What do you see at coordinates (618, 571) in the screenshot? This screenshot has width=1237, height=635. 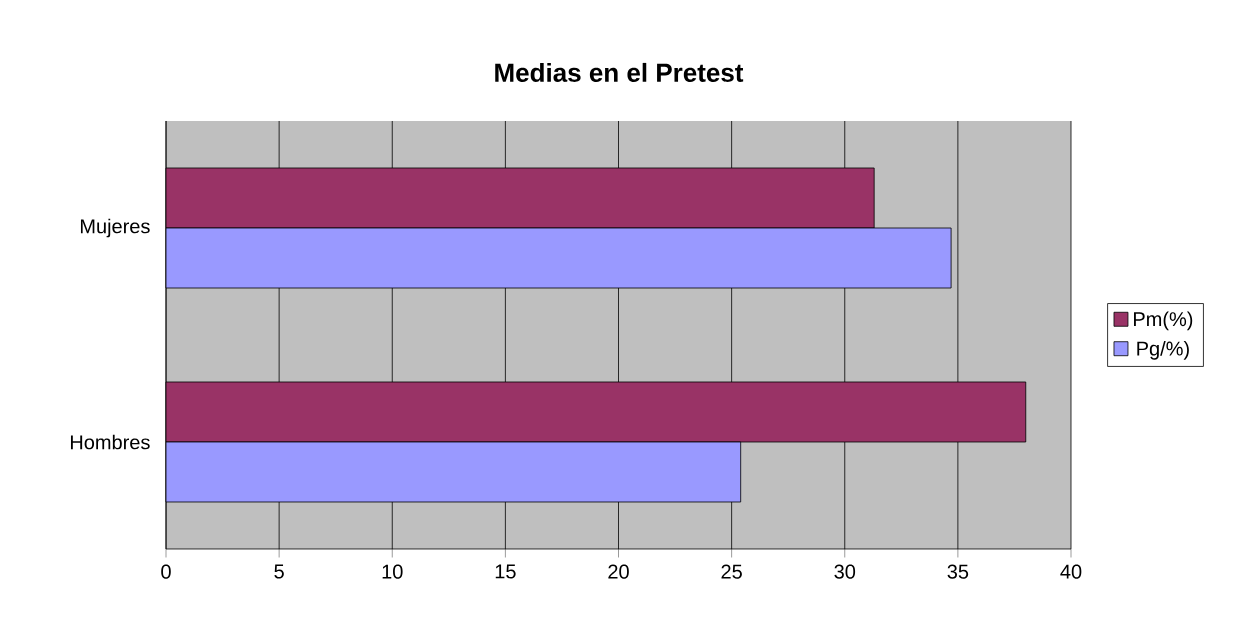 I see `x-tick-label: 20` at bounding box center [618, 571].